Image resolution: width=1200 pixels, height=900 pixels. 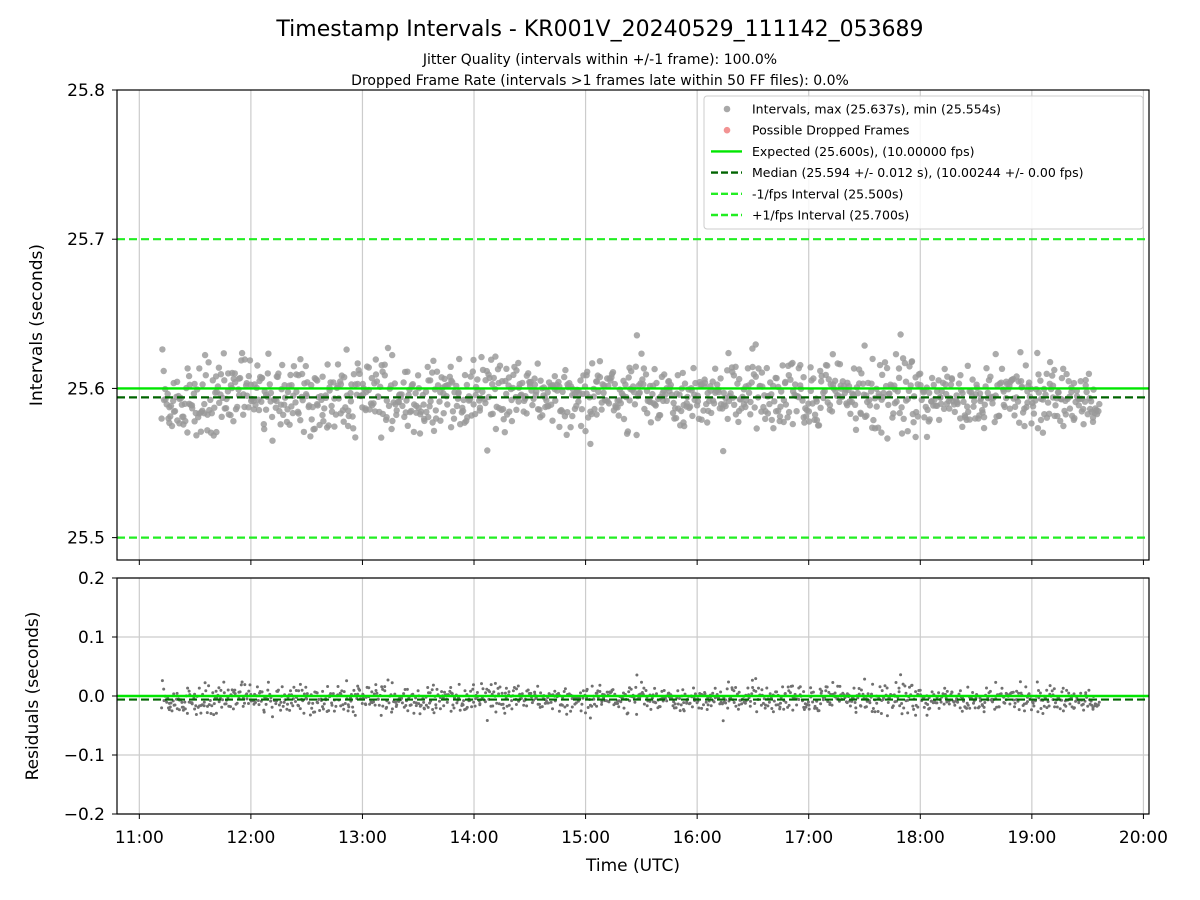 What do you see at coordinates (697, 838) in the screenshot?
I see `x-tick-label: 16:00` at bounding box center [697, 838].